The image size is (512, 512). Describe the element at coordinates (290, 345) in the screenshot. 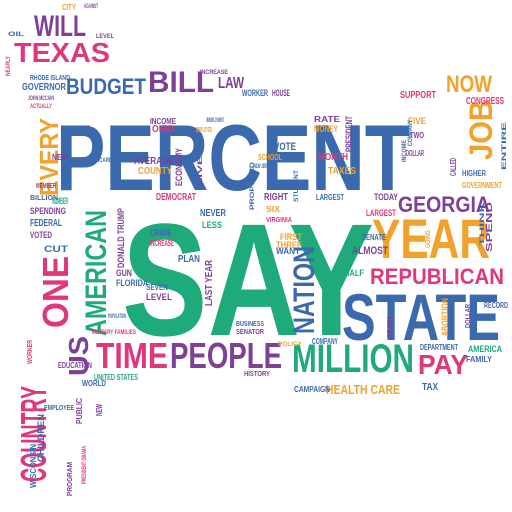

I see `word-proposed: POLICY` at that location.